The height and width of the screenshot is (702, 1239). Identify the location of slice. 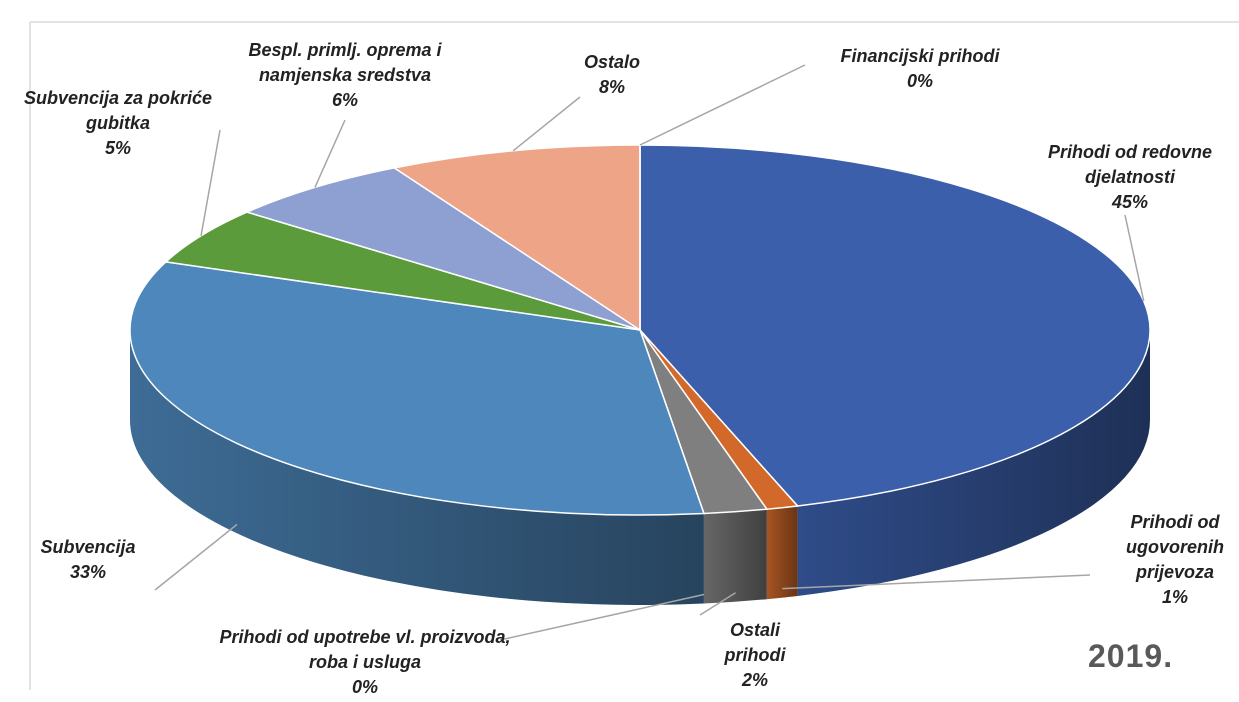
(402, 271).